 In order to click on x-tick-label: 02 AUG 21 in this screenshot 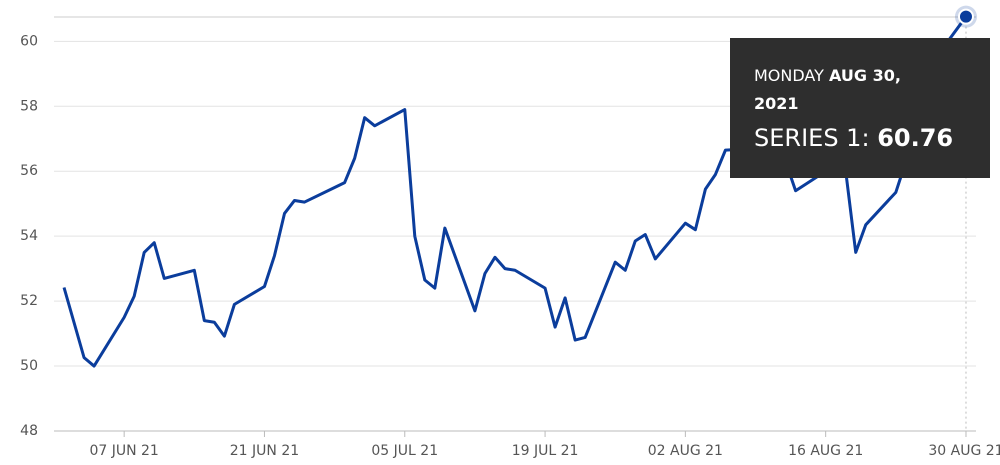, I will do `click(685, 451)`.